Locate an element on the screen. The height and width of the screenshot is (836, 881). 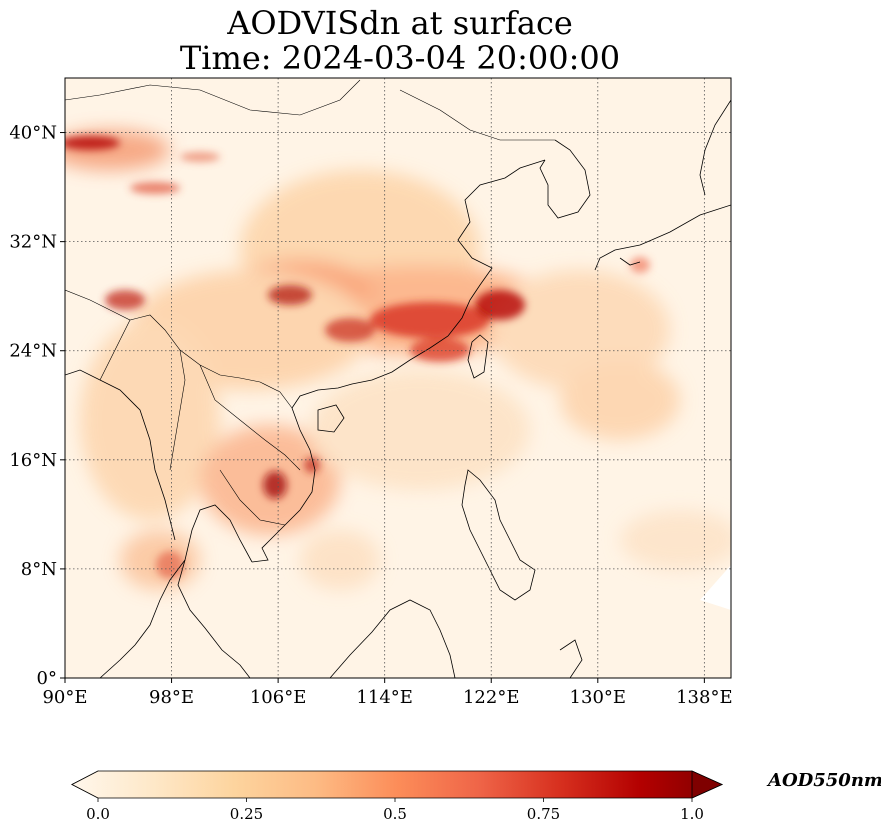
lon-axis: 90°E 98°E 106°E 114°E 122°E 130°E 138°E is located at coordinates (387, 693).